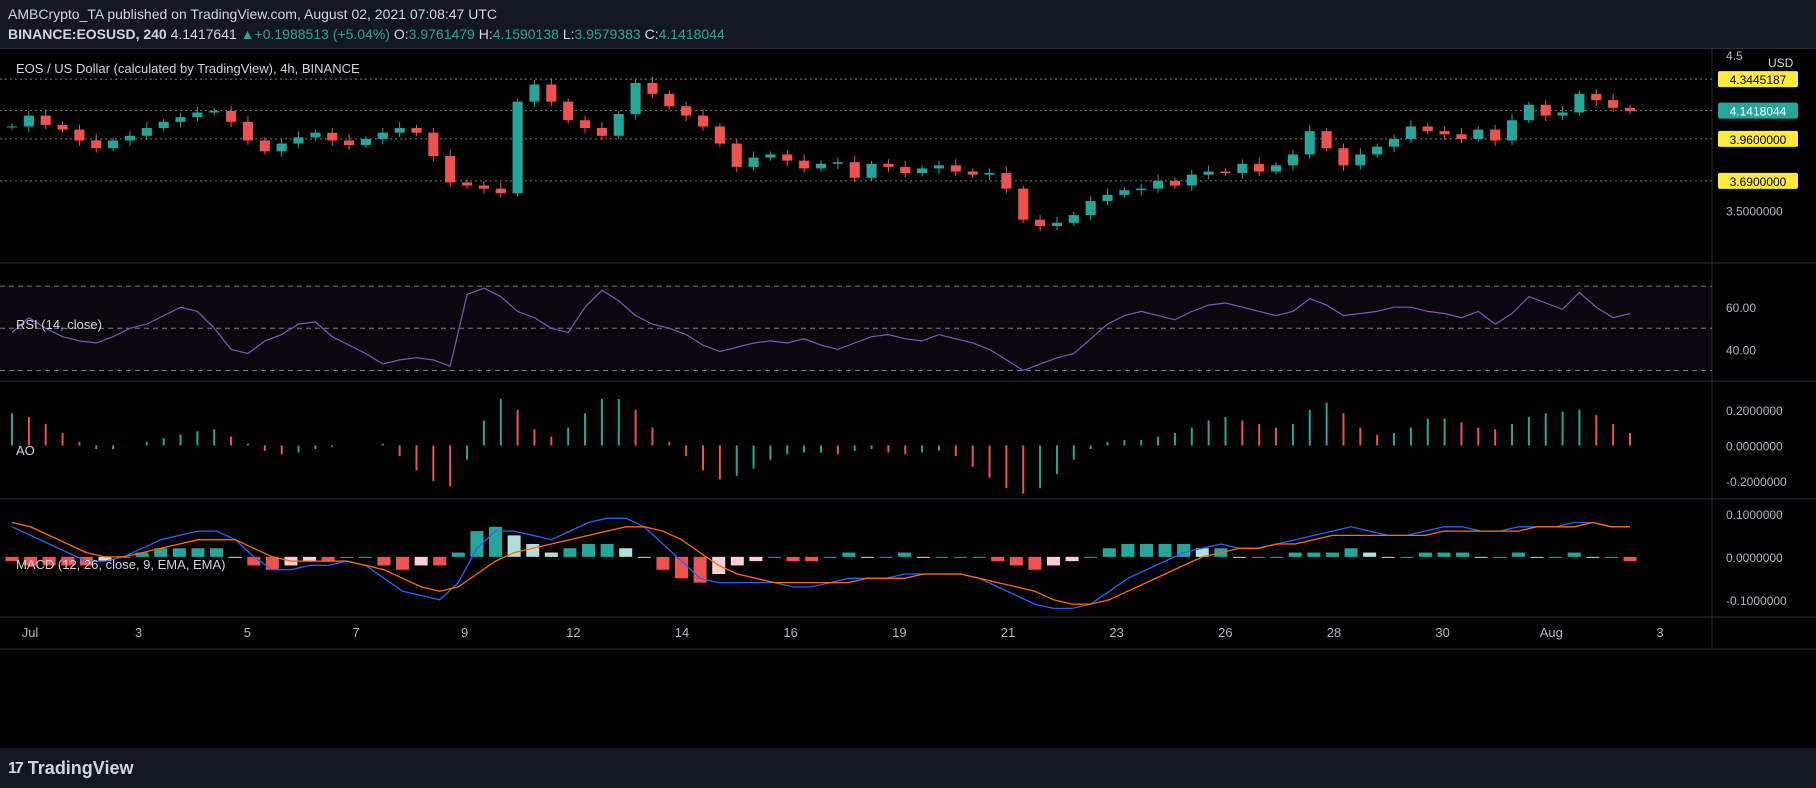 This screenshot has height=788, width=1816. I want to click on ao-tick-label: 0.0000000, so click(1754, 446).